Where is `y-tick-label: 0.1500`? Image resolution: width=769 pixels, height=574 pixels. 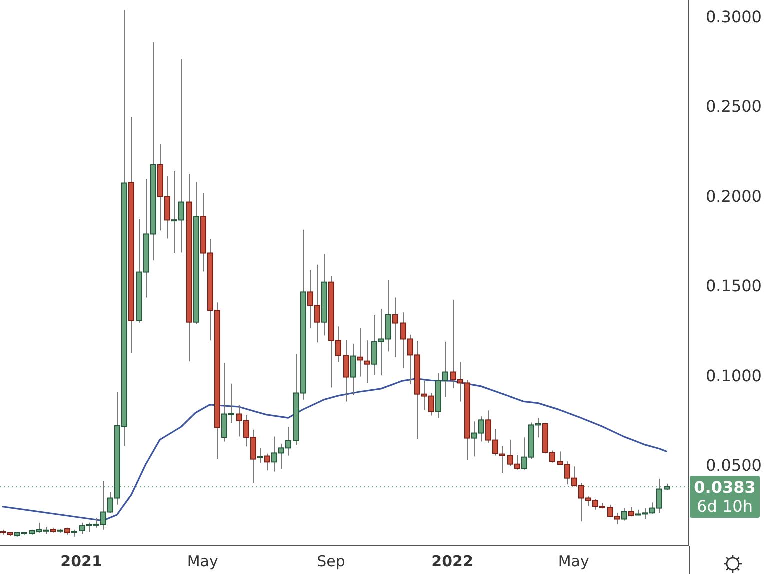 y-tick-label: 0.1500 is located at coordinates (734, 286).